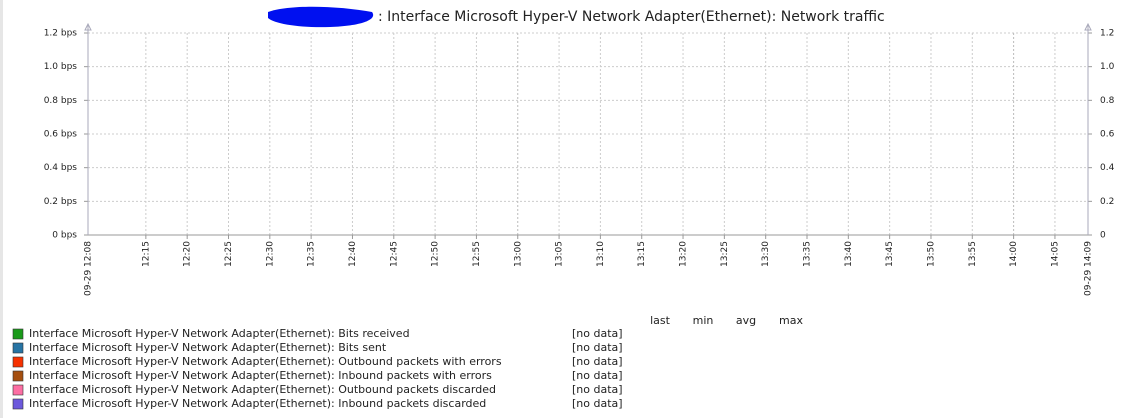  I want to click on x-tick-label: 12:35, so click(312, 254).